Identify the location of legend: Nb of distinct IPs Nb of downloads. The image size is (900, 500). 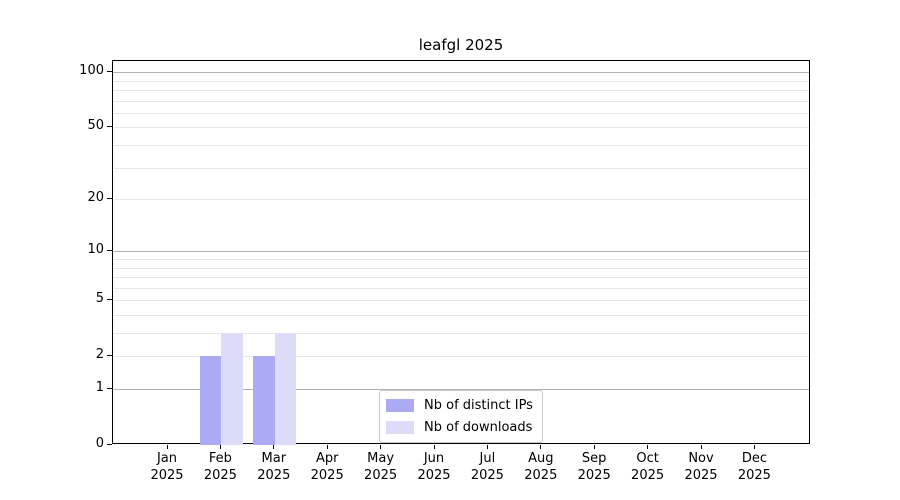
(461, 416).